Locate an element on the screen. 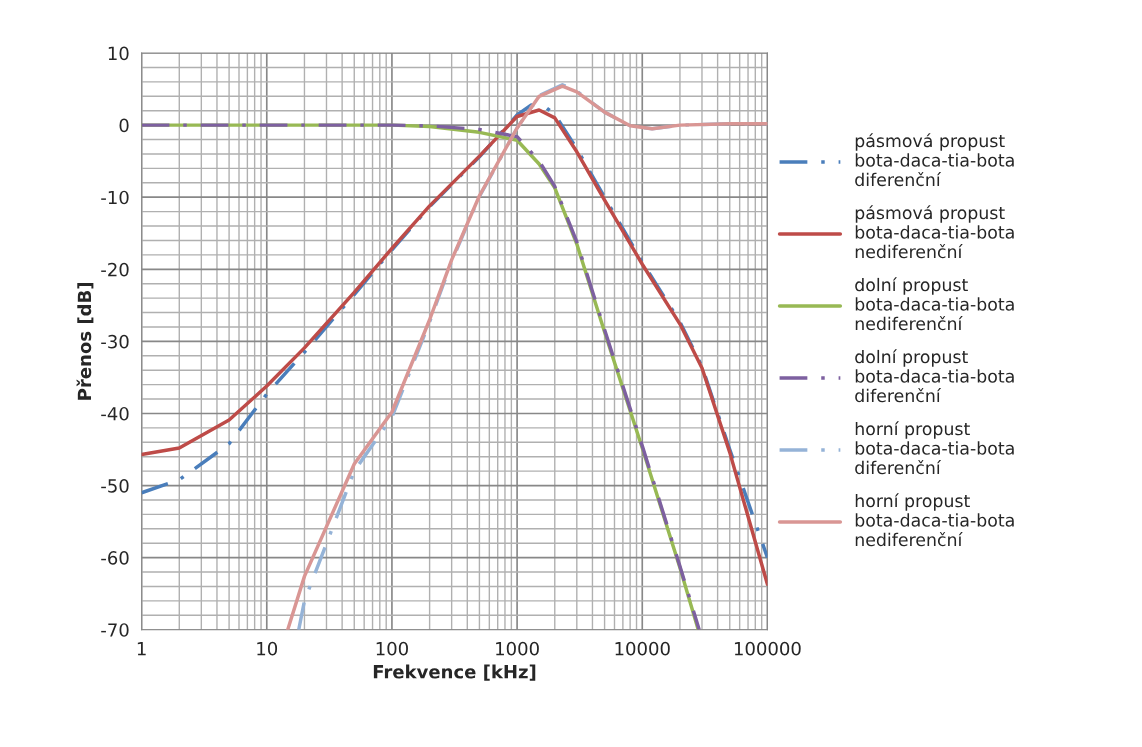  y-tick-label: -30 is located at coordinates (115, 341).